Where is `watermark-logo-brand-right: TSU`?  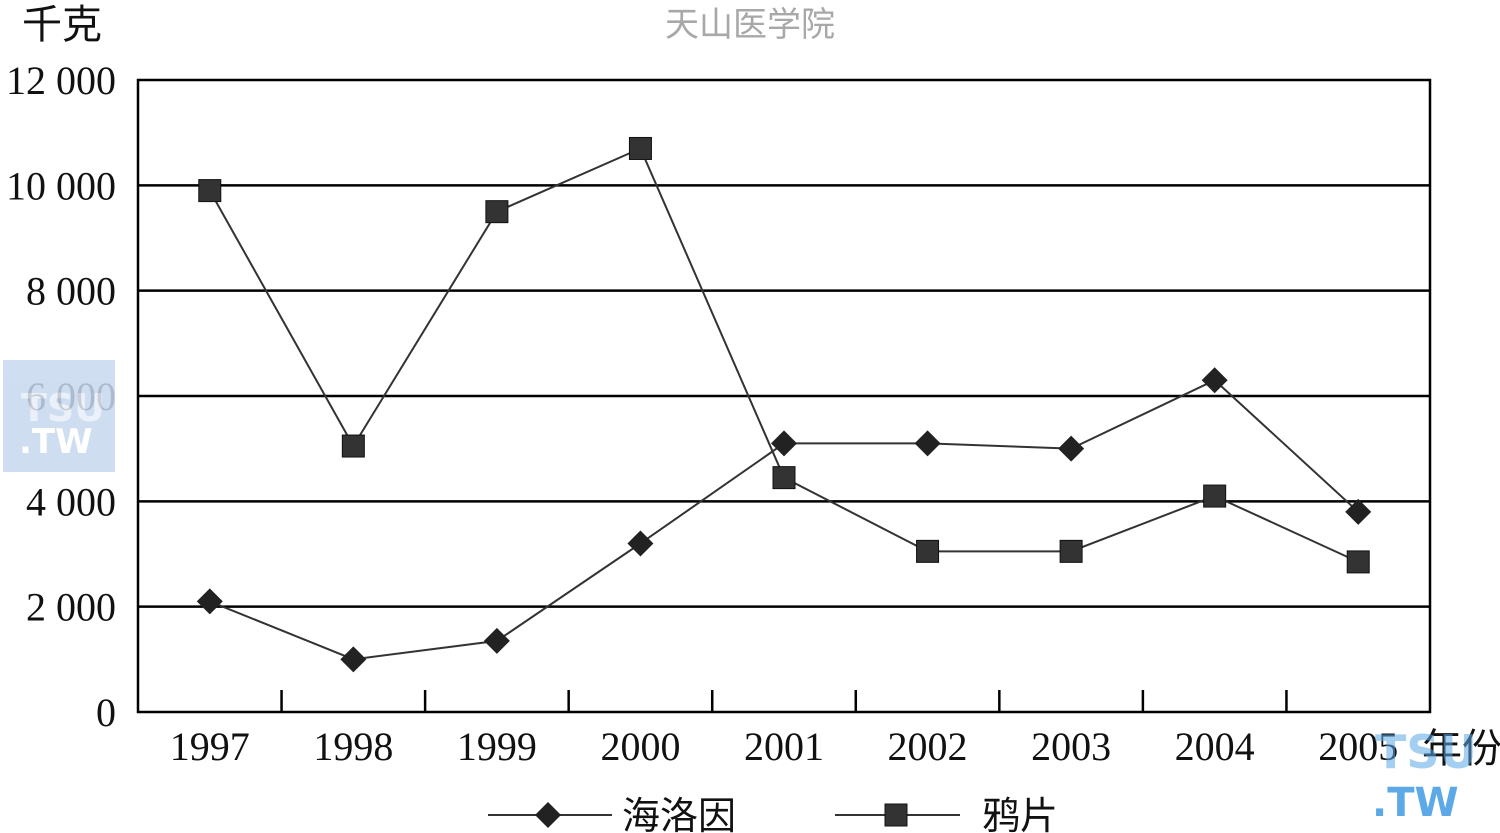
watermark-logo-brand-right: TSU is located at coordinates (1426, 752).